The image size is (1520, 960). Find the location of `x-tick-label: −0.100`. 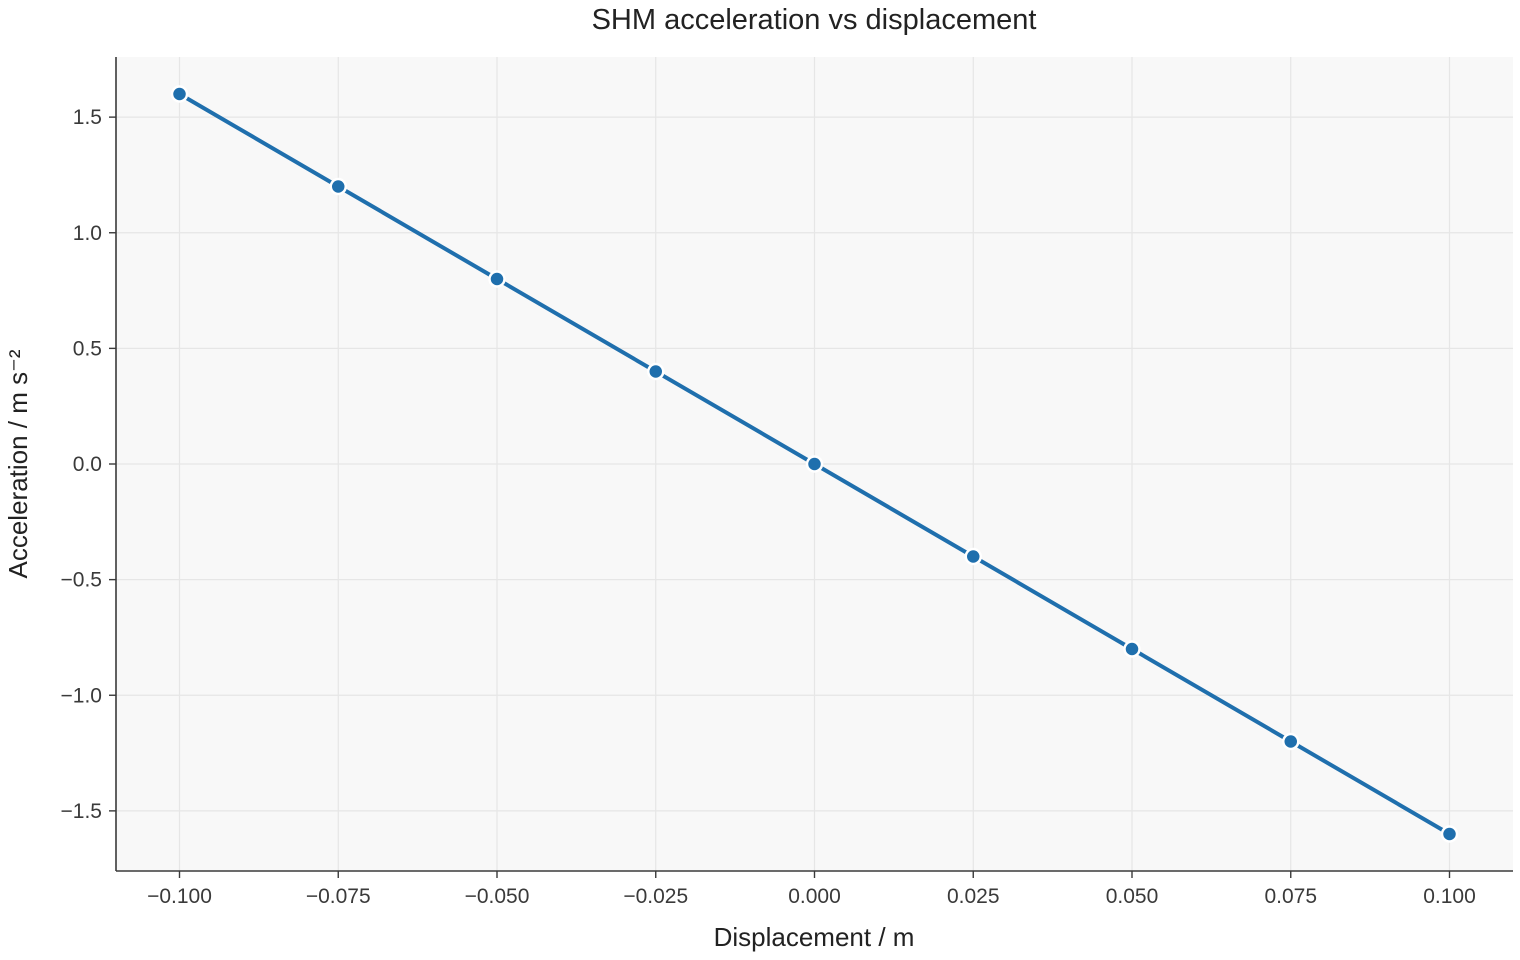

x-tick-label: −0.100 is located at coordinates (179, 896).